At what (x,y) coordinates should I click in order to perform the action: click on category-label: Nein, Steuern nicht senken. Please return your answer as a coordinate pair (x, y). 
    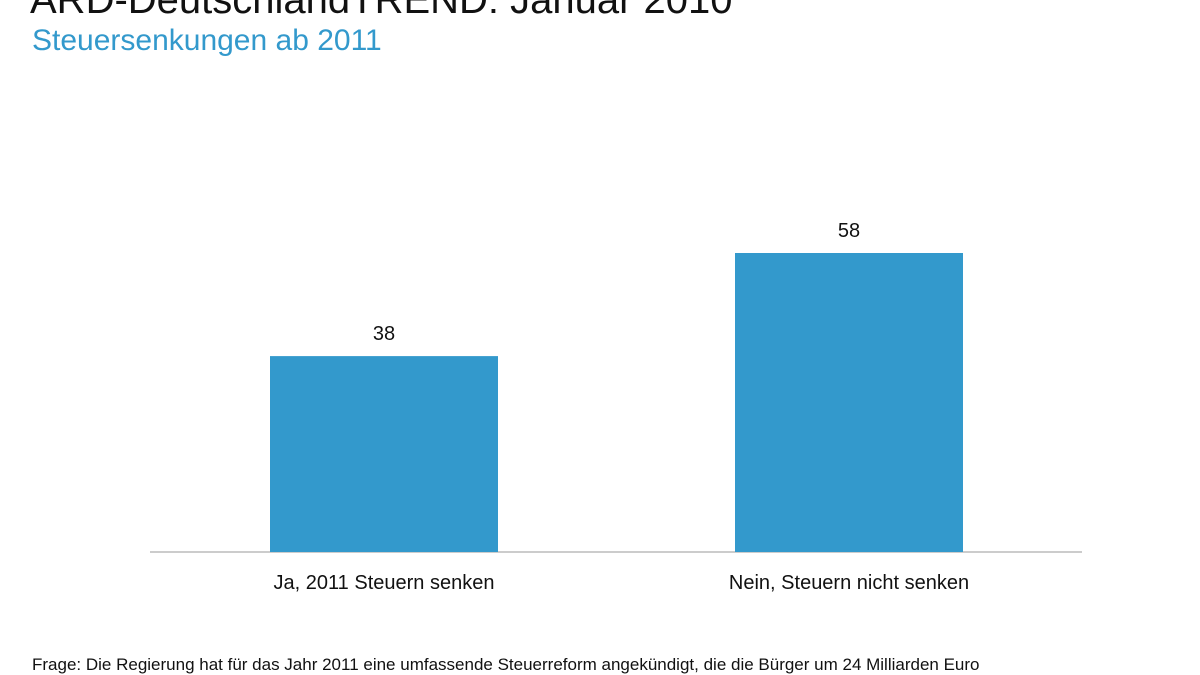
    Looking at the image, I should click on (849, 583).